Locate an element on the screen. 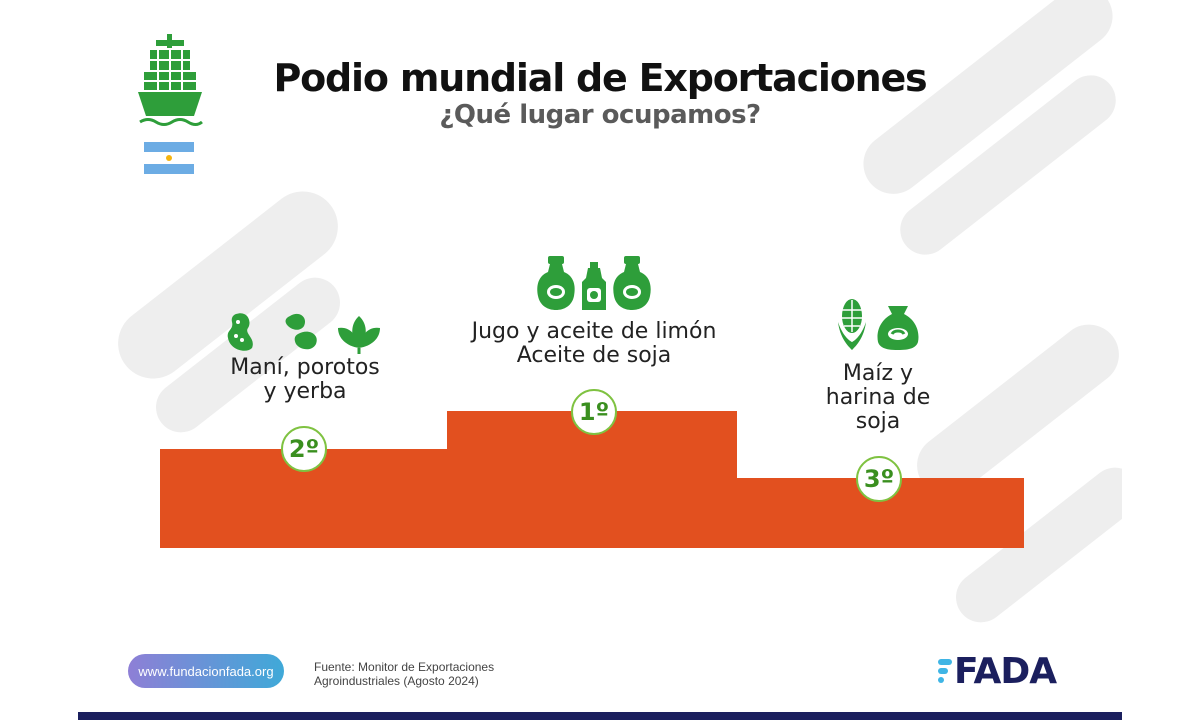 Image resolution: width=1200 pixels, height=720 pixels. third-place-label: Maíz y harina de soja is located at coordinates (878, 398).